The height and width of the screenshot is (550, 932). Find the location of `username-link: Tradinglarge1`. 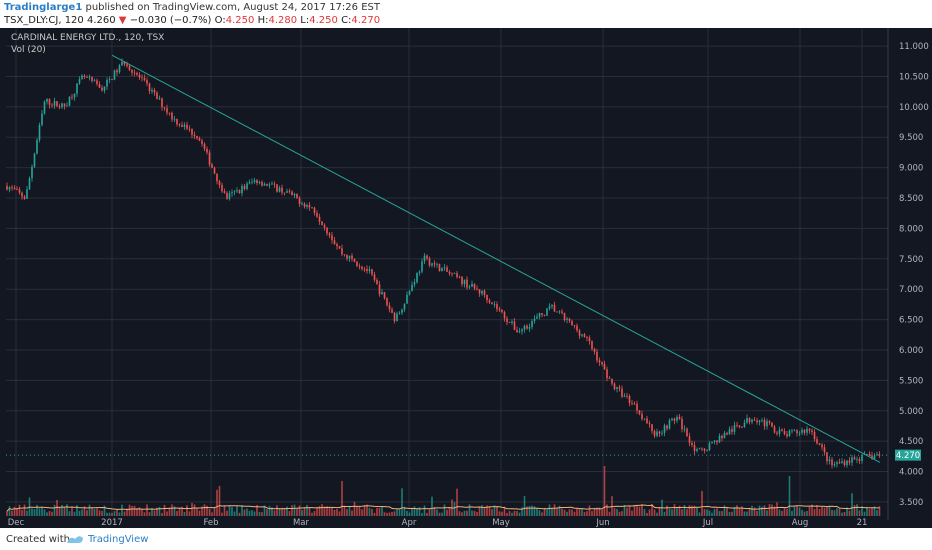

username-link: Tradinglarge1 is located at coordinates (43, 7).